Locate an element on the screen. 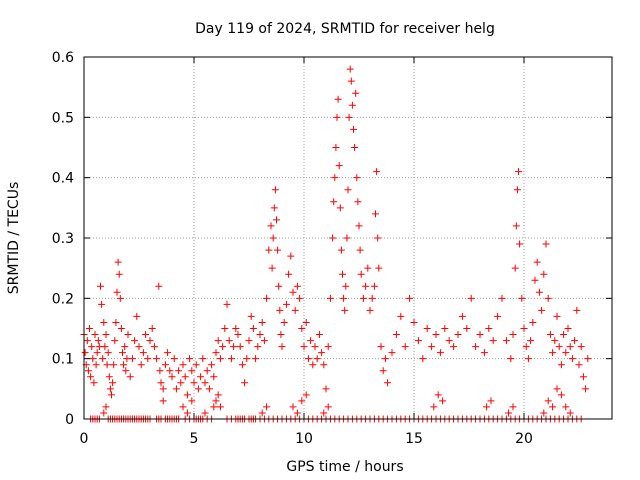 This screenshot has height=480, width=640. y-tick-label: 0.5 is located at coordinates (63, 118).